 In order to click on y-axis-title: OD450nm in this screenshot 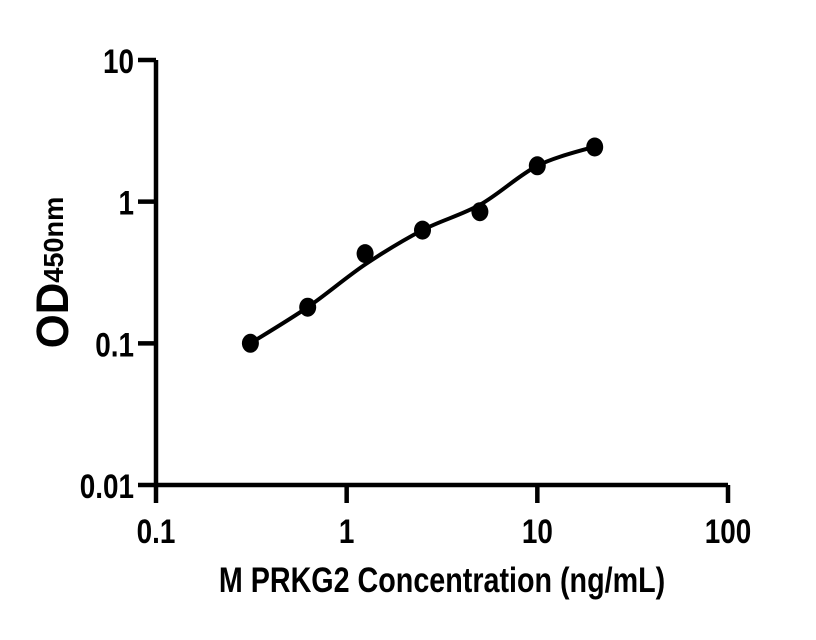, I will do `click(53, 273)`.